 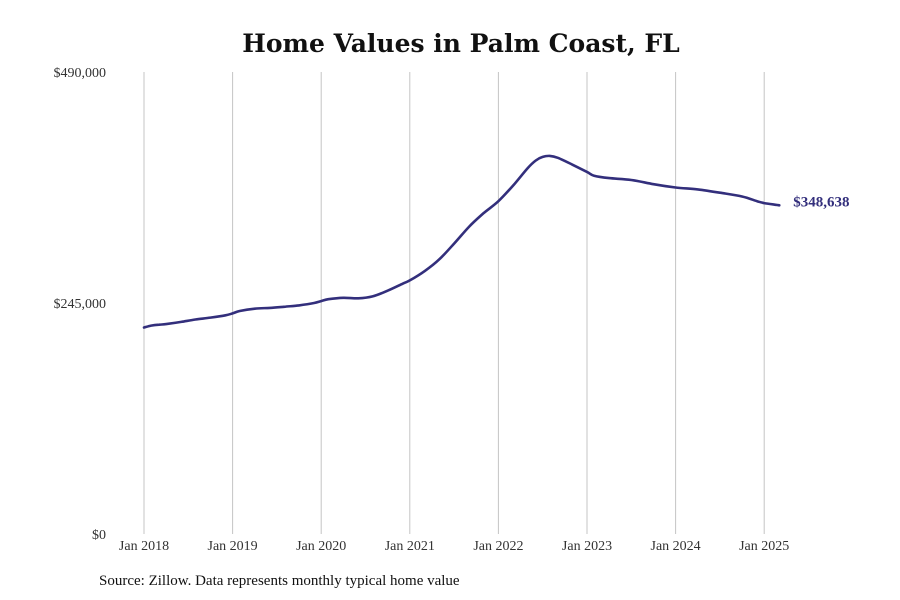 What do you see at coordinates (144, 546) in the screenshot?
I see `x-tick-label: Jan 2018` at bounding box center [144, 546].